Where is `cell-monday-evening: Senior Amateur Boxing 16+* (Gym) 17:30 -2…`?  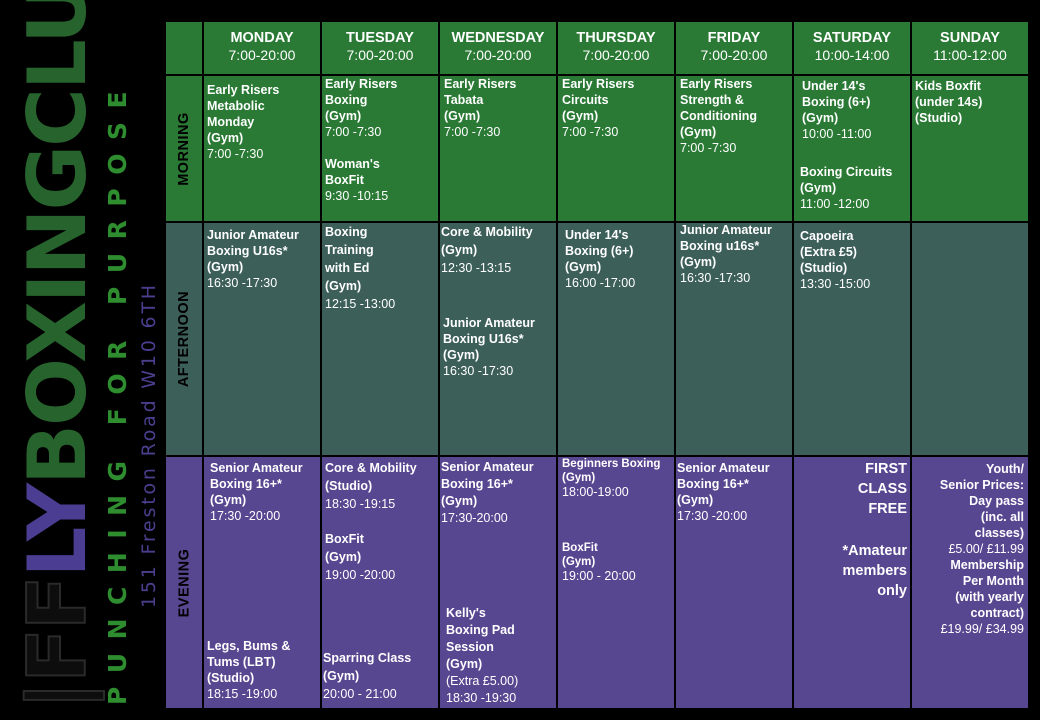 cell-monday-evening: Senior Amateur Boxing 16+* (Gym) 17:30 -2… is located at coordinates (262, 582).